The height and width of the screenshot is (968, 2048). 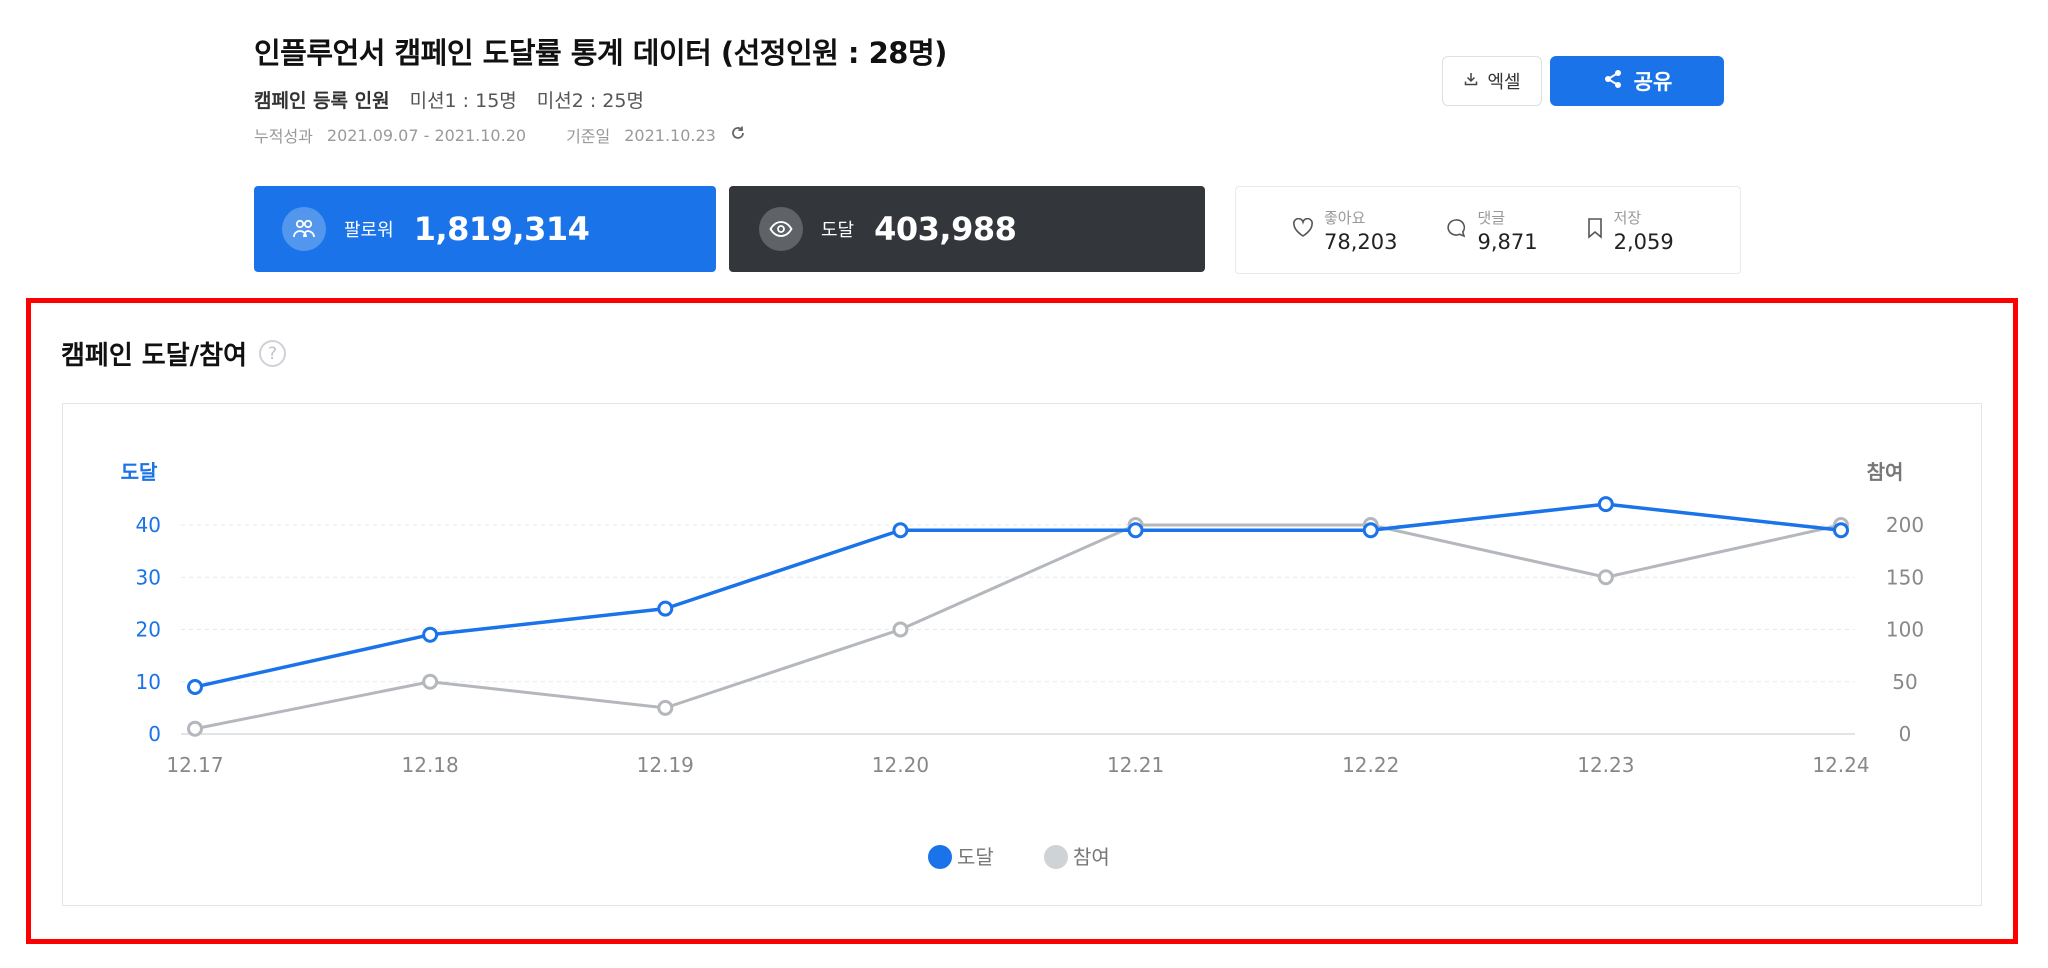 What do you see at coordinates (940, 857) in the screenshot?
I see `reach-legend-marker` at bounding box center [940, 857].